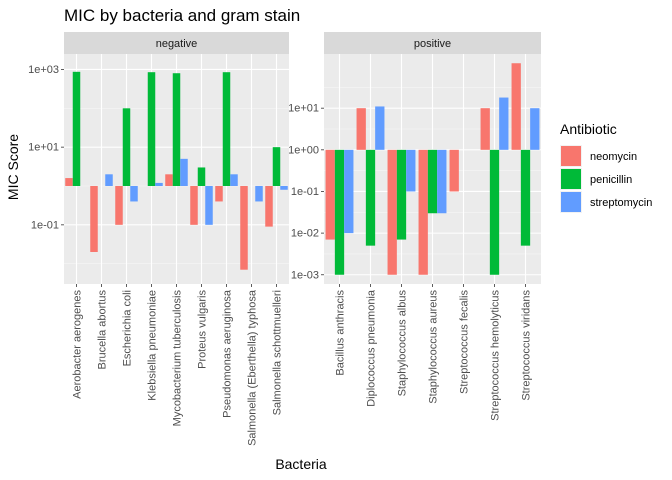  What do you see at coordinates (119, 205) in the screenshot?
I see `bar-neomycin-escherichia-coli` at bounding box center [119, 205].